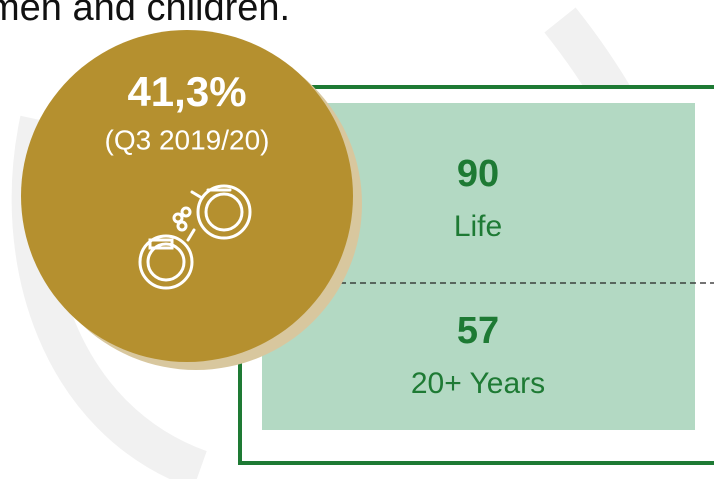 This screenshot has width=714, height=479. Describe the element at coordinates (145, 14) in the screenshot. I see `intro-text: men and children.` at that location.